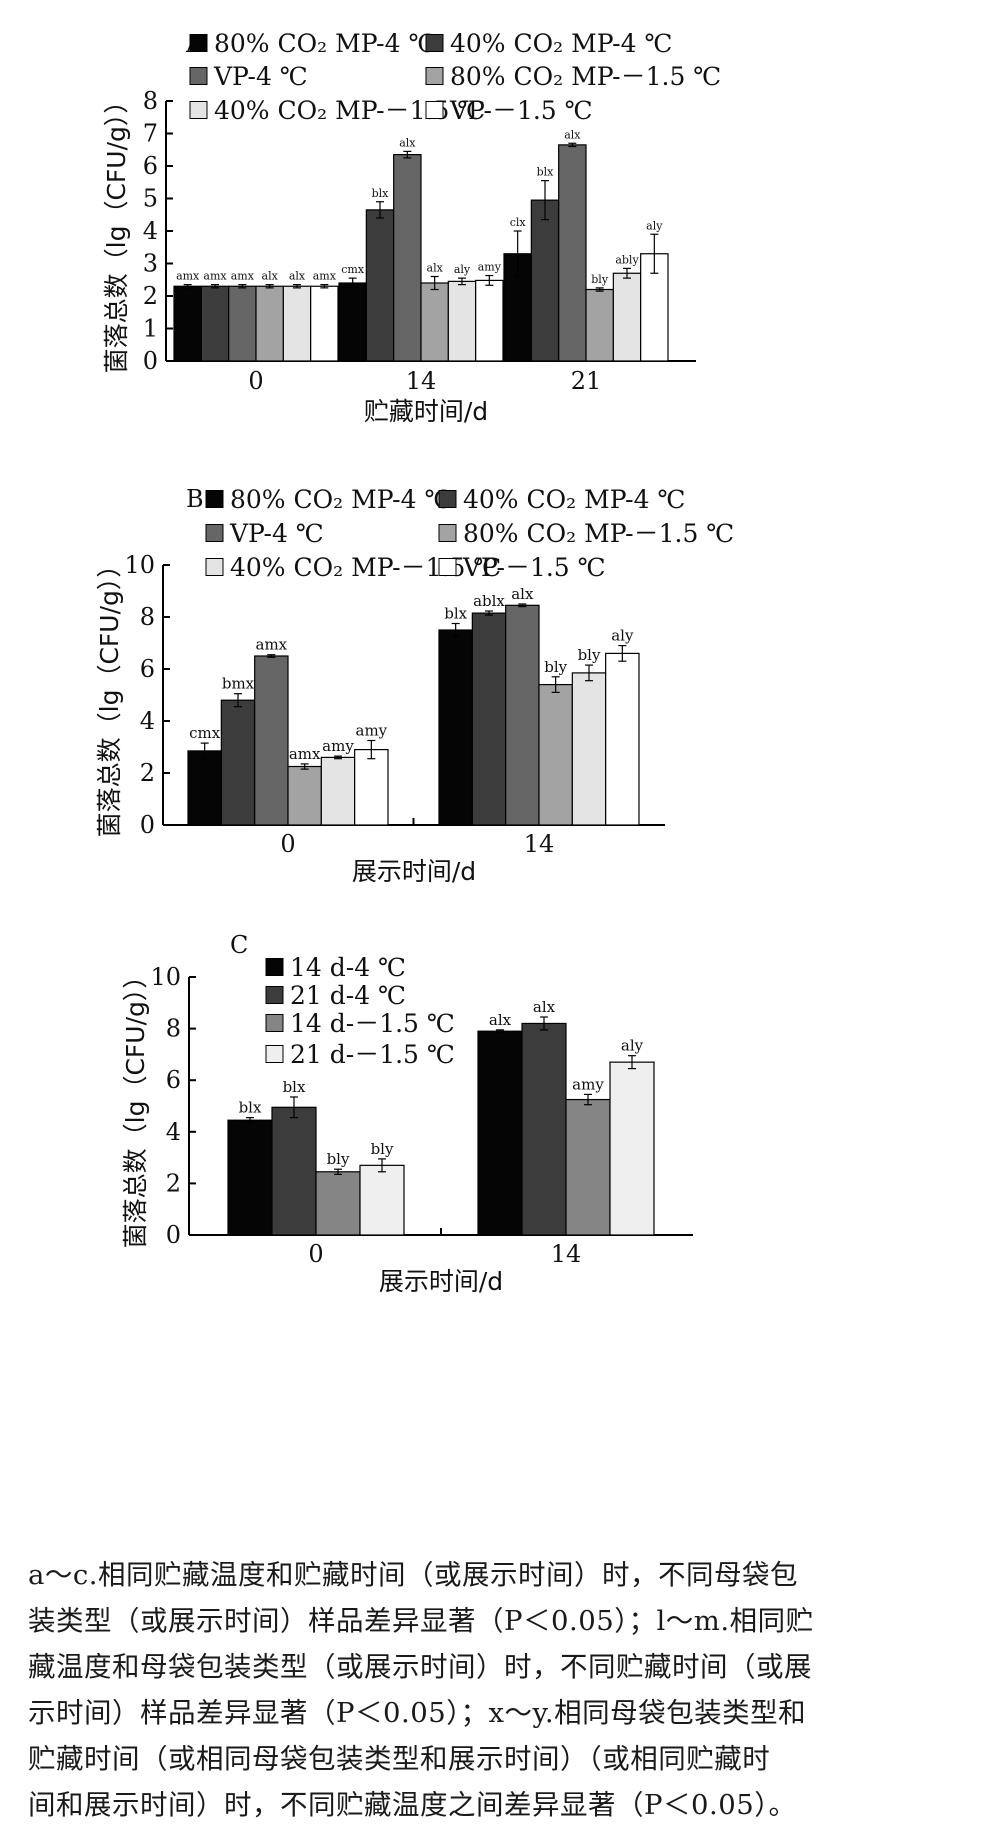 Image resolution: width=986 pixels, height=1843 pixels. I want to click on legend-label: 40% CO₂ MP-4 ℃, so click(561, 43).